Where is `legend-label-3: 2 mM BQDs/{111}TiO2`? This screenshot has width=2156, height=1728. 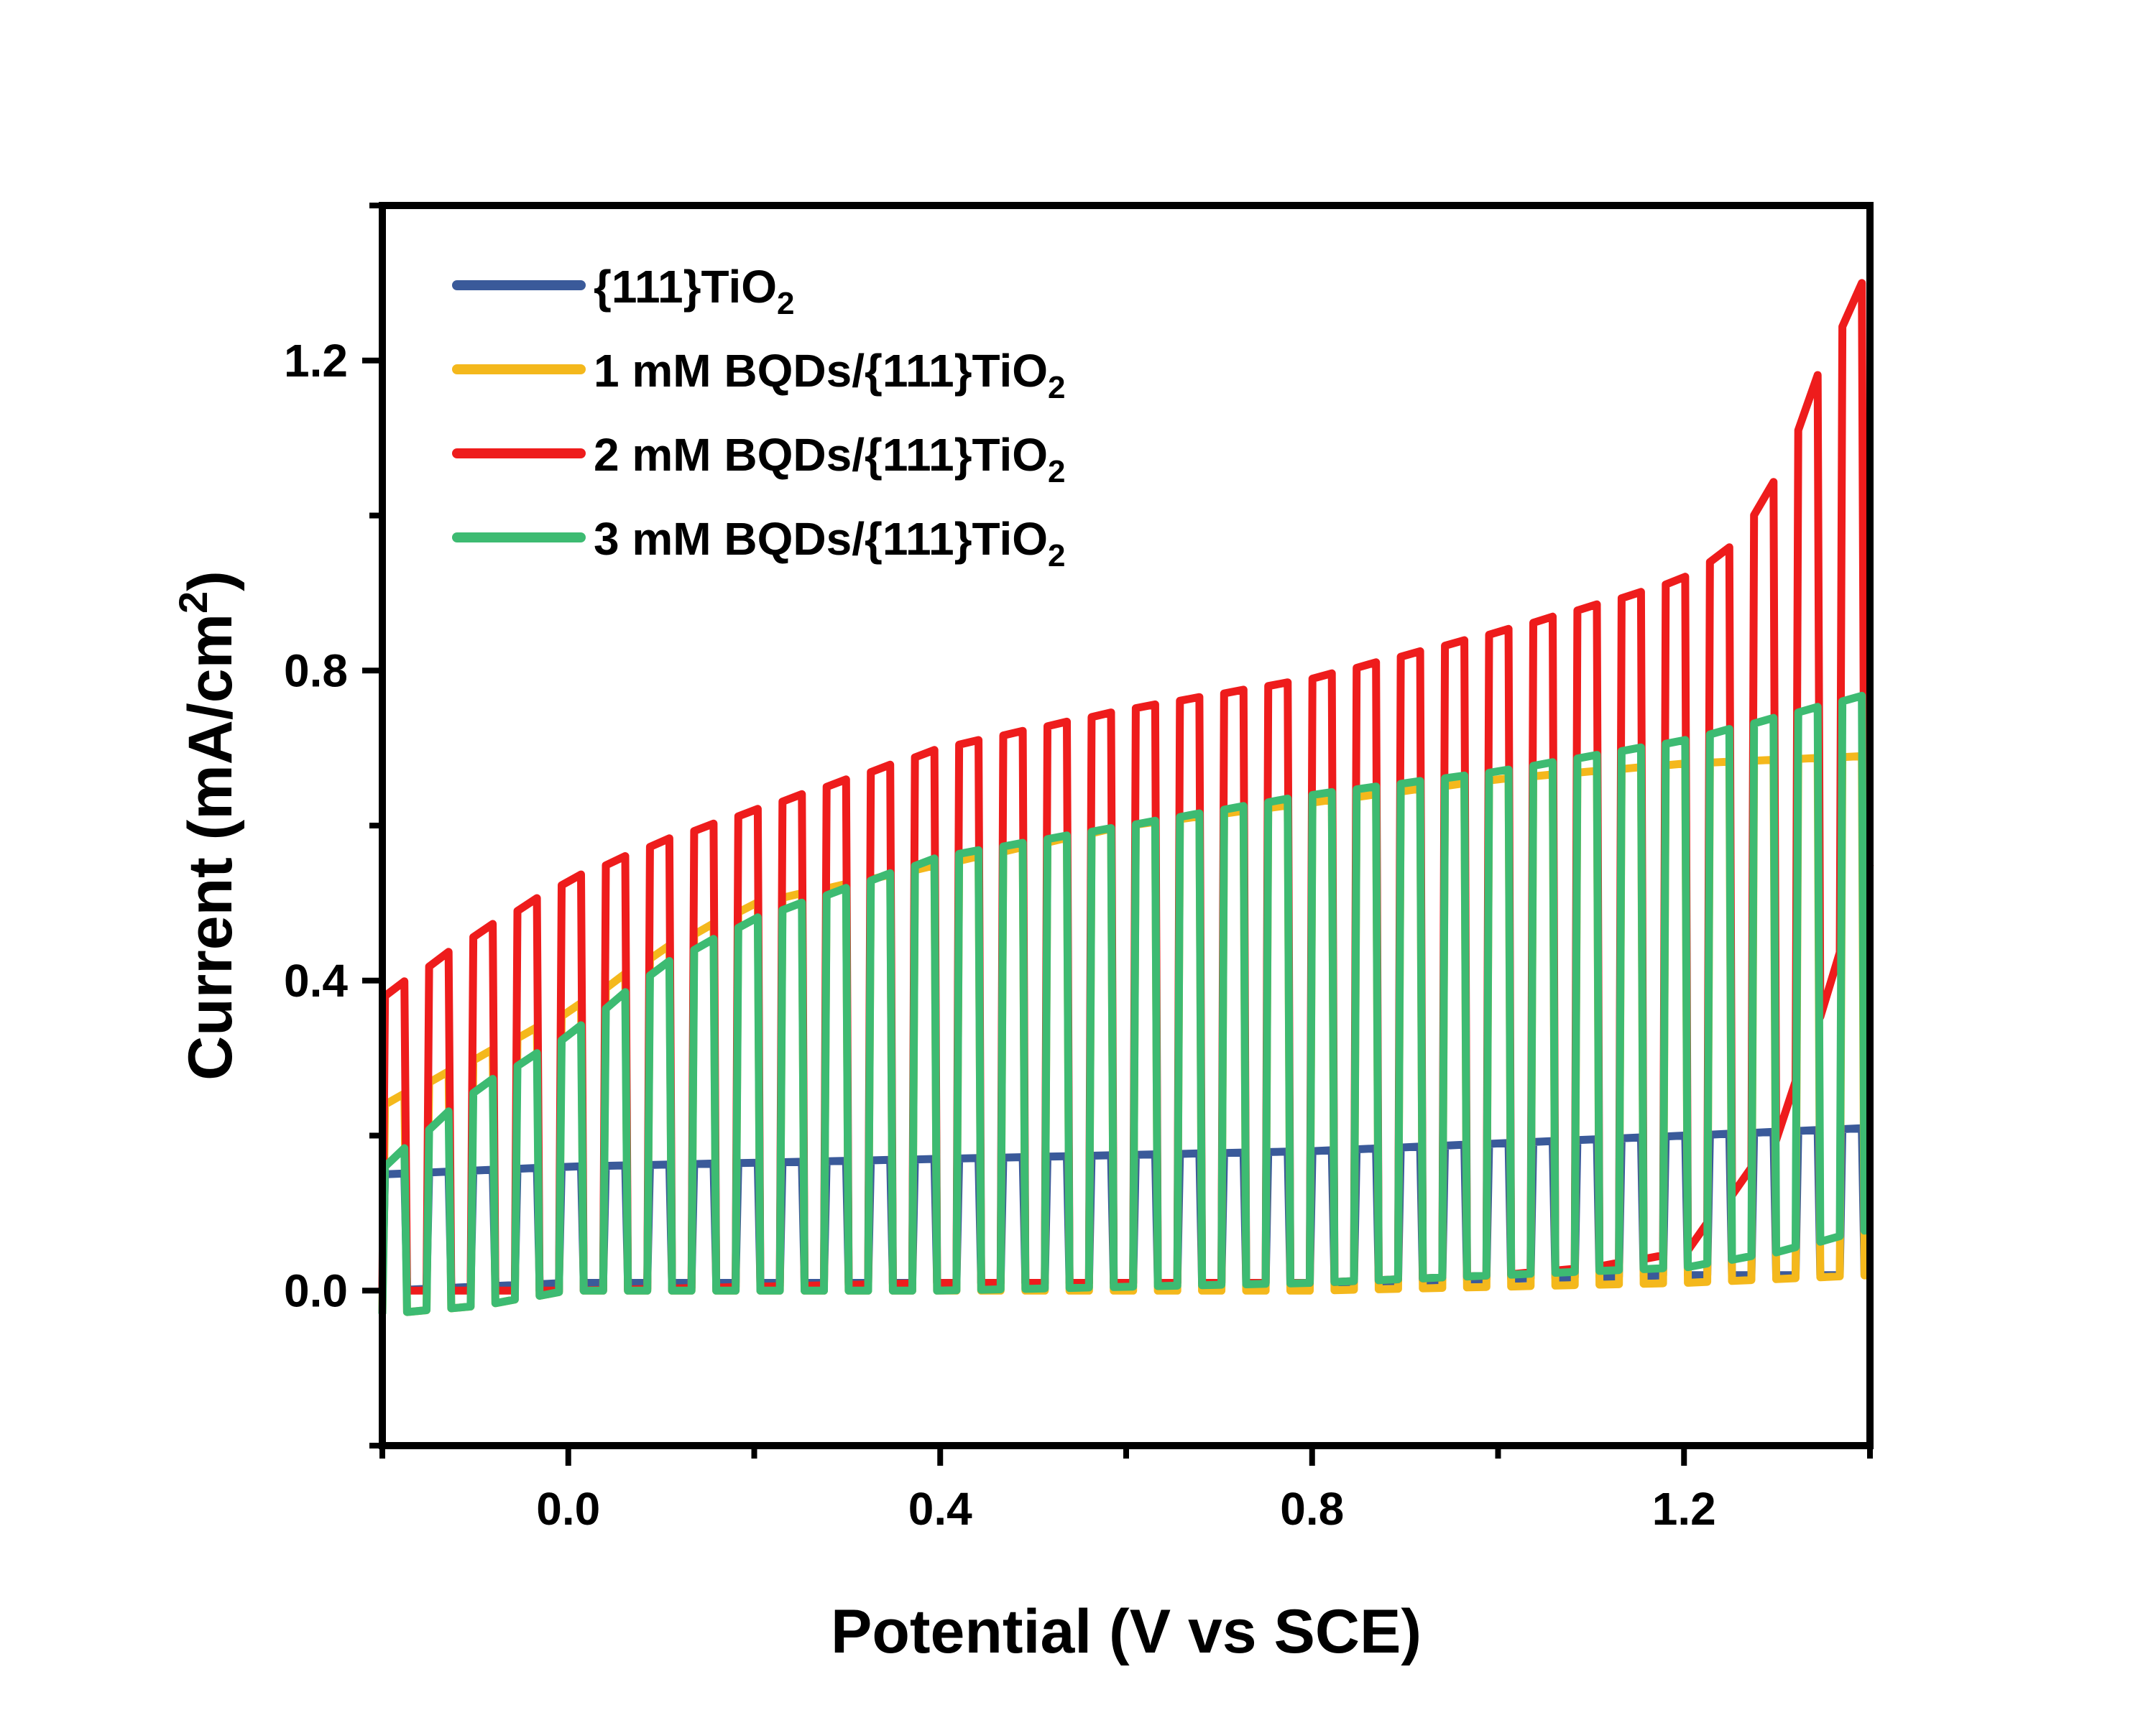 legend-label-3: 2 mM BQDs/{111}TiO2 is located at coordinates (829, 459).